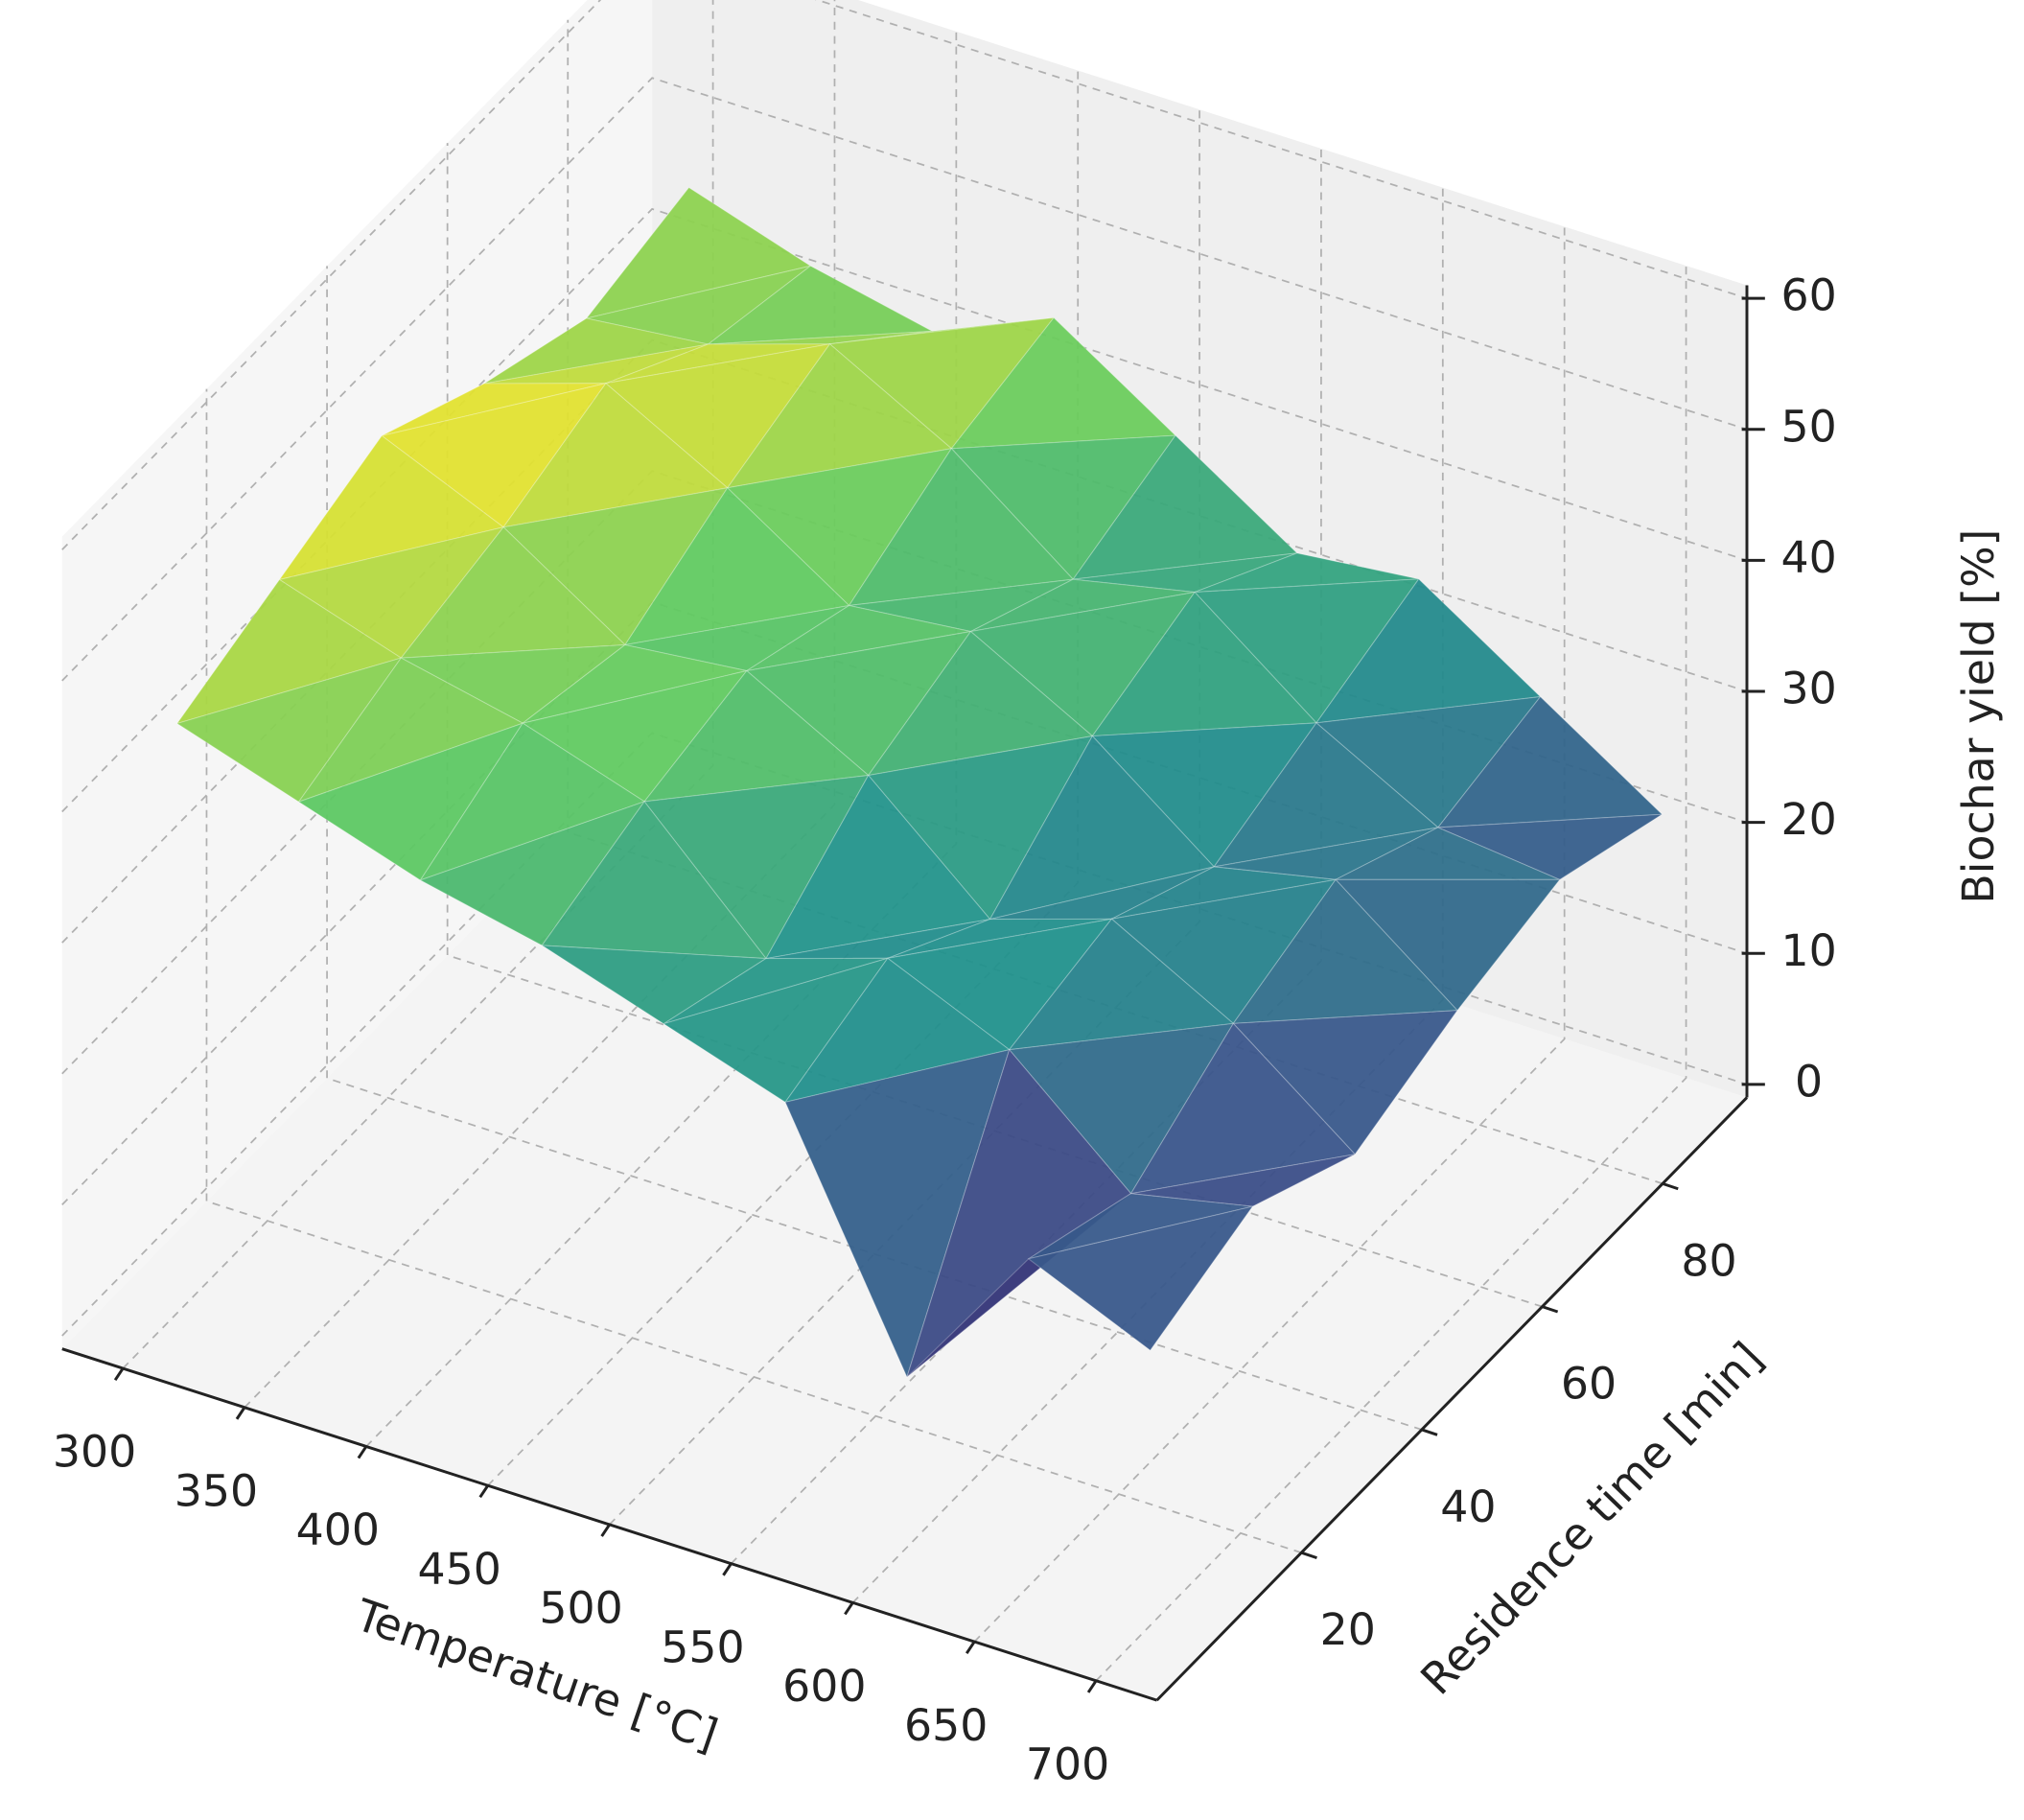 This screenshot has height=1820, width=2024. Describe the element at coordinates (1809, 1081) in the screenshot. I see `z-tick-label: 0` at that location.